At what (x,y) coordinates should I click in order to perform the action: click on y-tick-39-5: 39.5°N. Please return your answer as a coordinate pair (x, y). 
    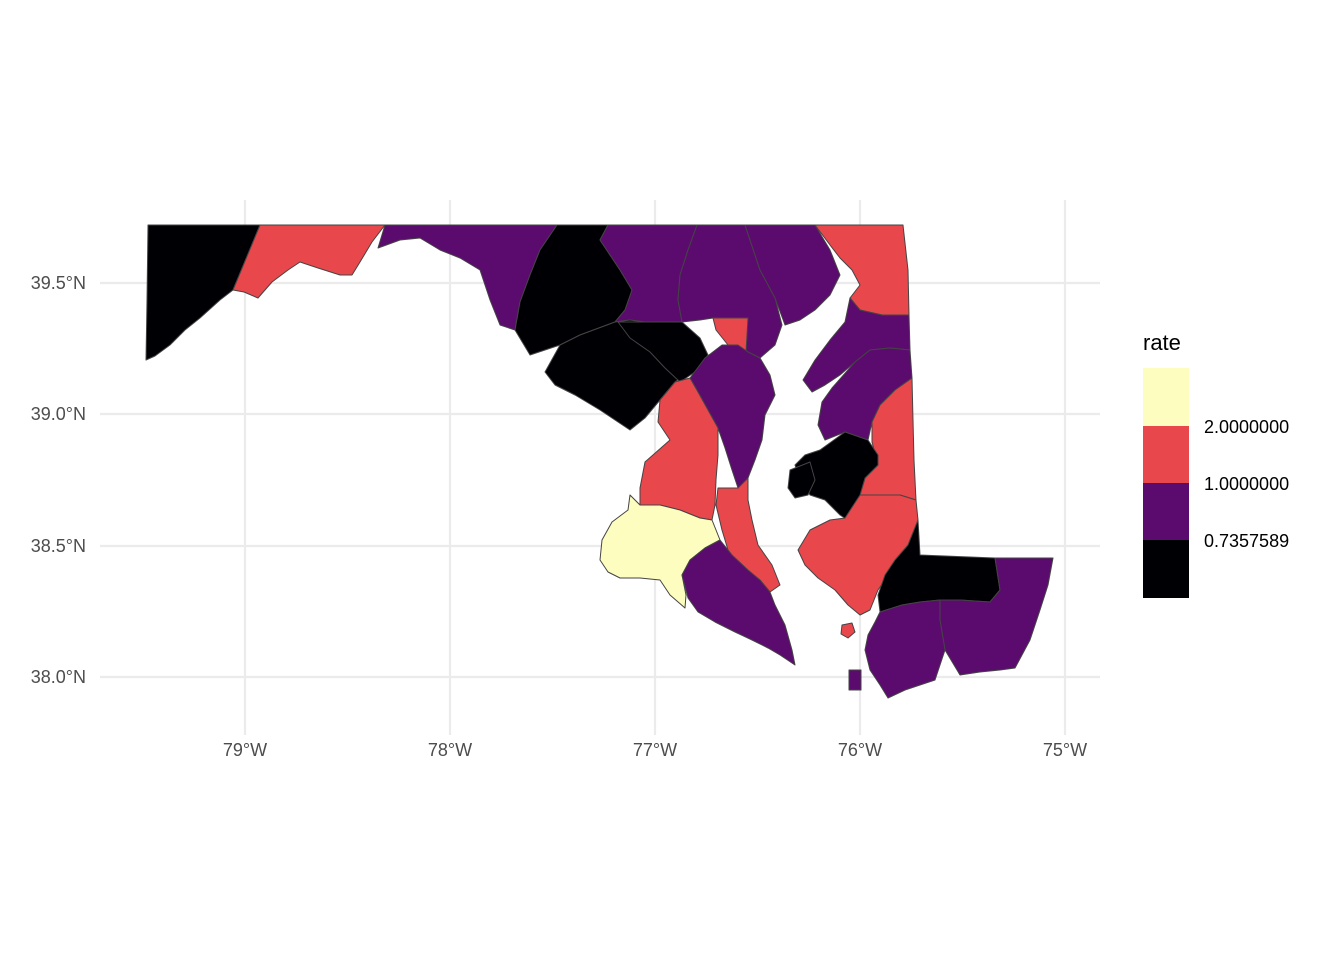
    Looking at the image, I should click on (58, 283).